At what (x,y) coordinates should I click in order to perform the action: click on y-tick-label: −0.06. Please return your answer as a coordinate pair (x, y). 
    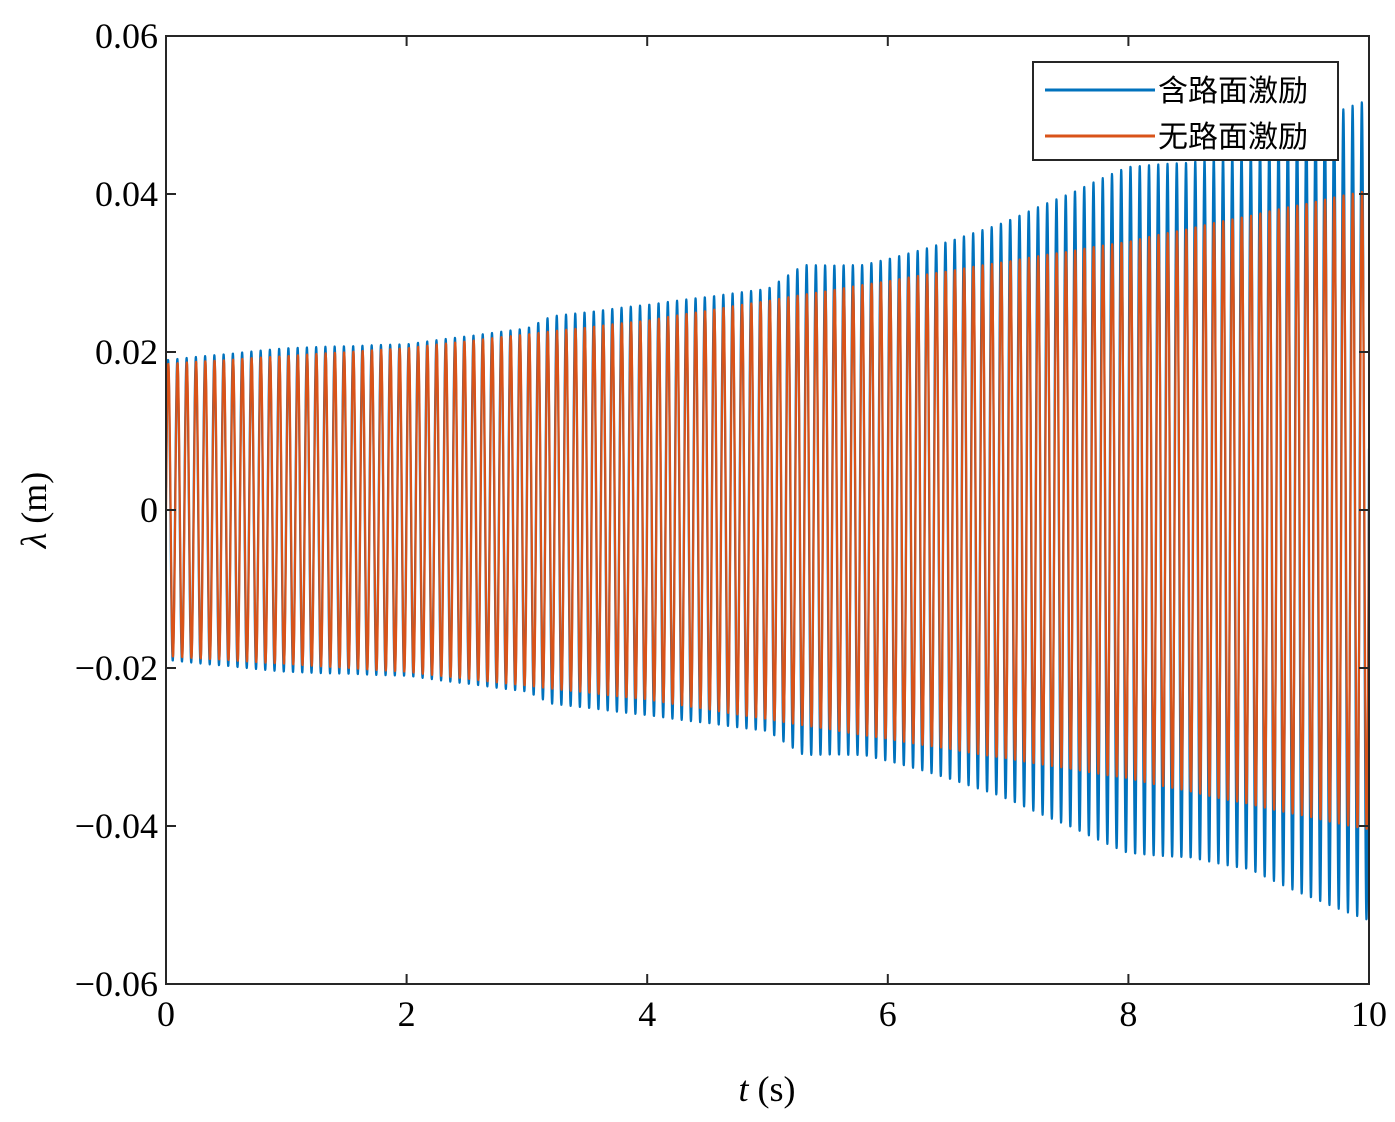
    Looking at the image, I should click on (116, 984).